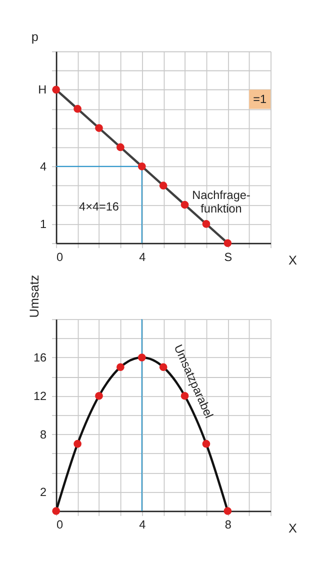 Image resolution: width=333 pixels, height=577 pixels. Describe the element at coordinates (221, 202) in the screenshot. I see `annotation: Nachfrage- funktion` at that location.